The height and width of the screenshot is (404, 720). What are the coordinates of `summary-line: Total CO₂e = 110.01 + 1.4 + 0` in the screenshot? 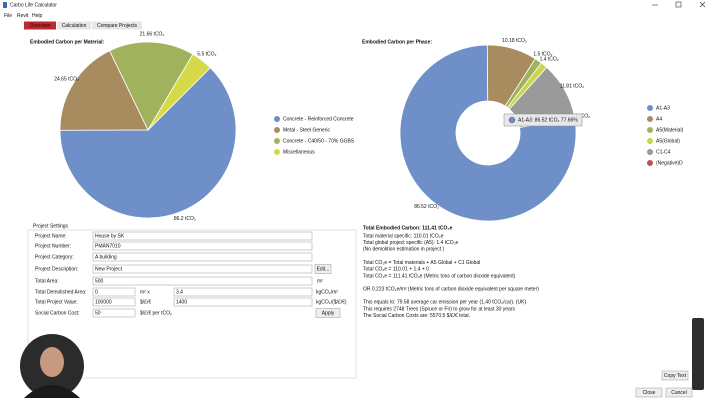 It's located at (396, 270).